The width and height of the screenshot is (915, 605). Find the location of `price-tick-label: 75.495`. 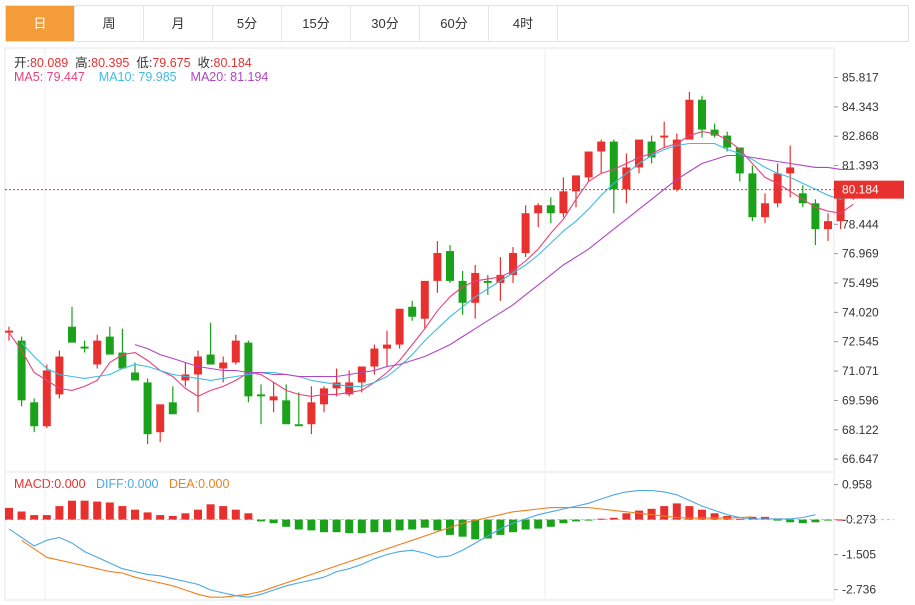

price-tick-label: 75.495 is located at coordinates (860, 283).